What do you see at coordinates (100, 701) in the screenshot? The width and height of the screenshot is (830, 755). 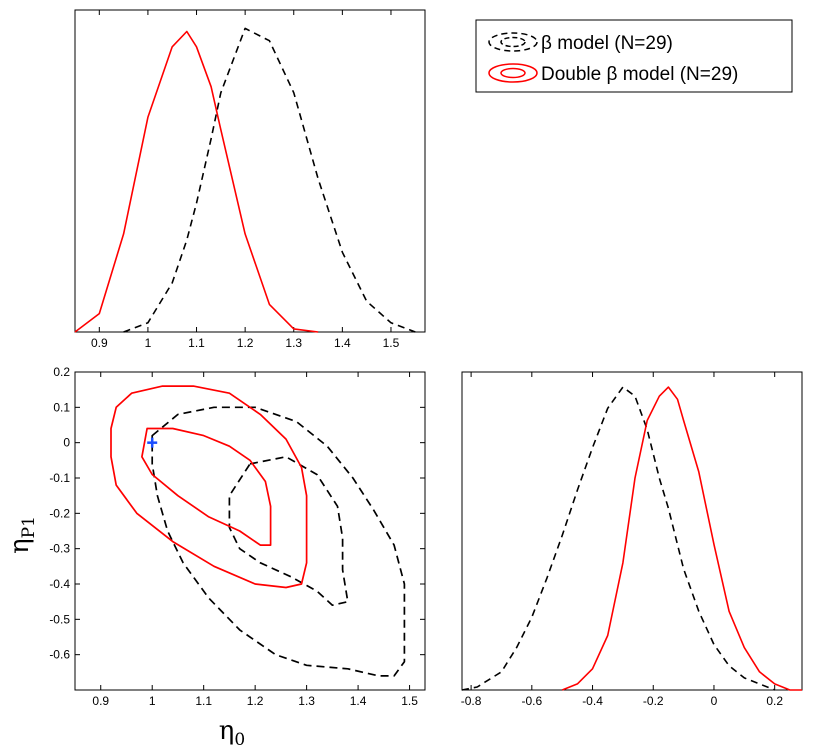 I see `joint-xtick-label: 0.9` at bounding box center [100, 701].